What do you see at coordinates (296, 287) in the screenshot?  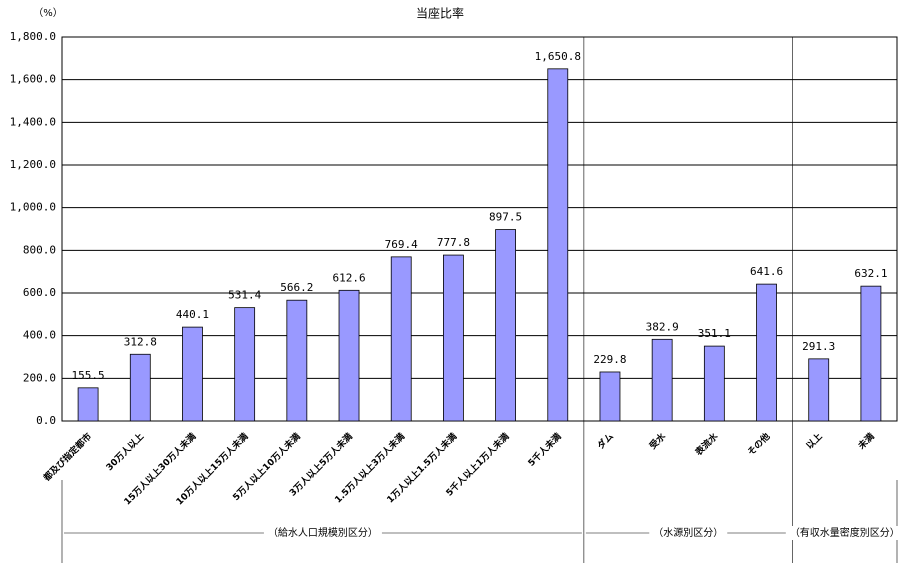 I see `value-label: 566.2` at bounding box center [296, 287].